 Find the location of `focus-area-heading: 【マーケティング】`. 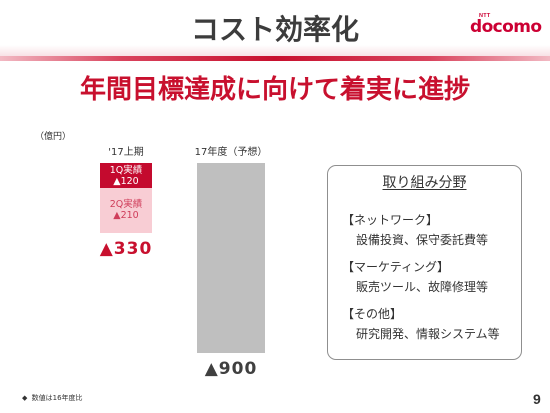

focus-area-heading: 【マーケティング】 is located at coordinates (396, 267).